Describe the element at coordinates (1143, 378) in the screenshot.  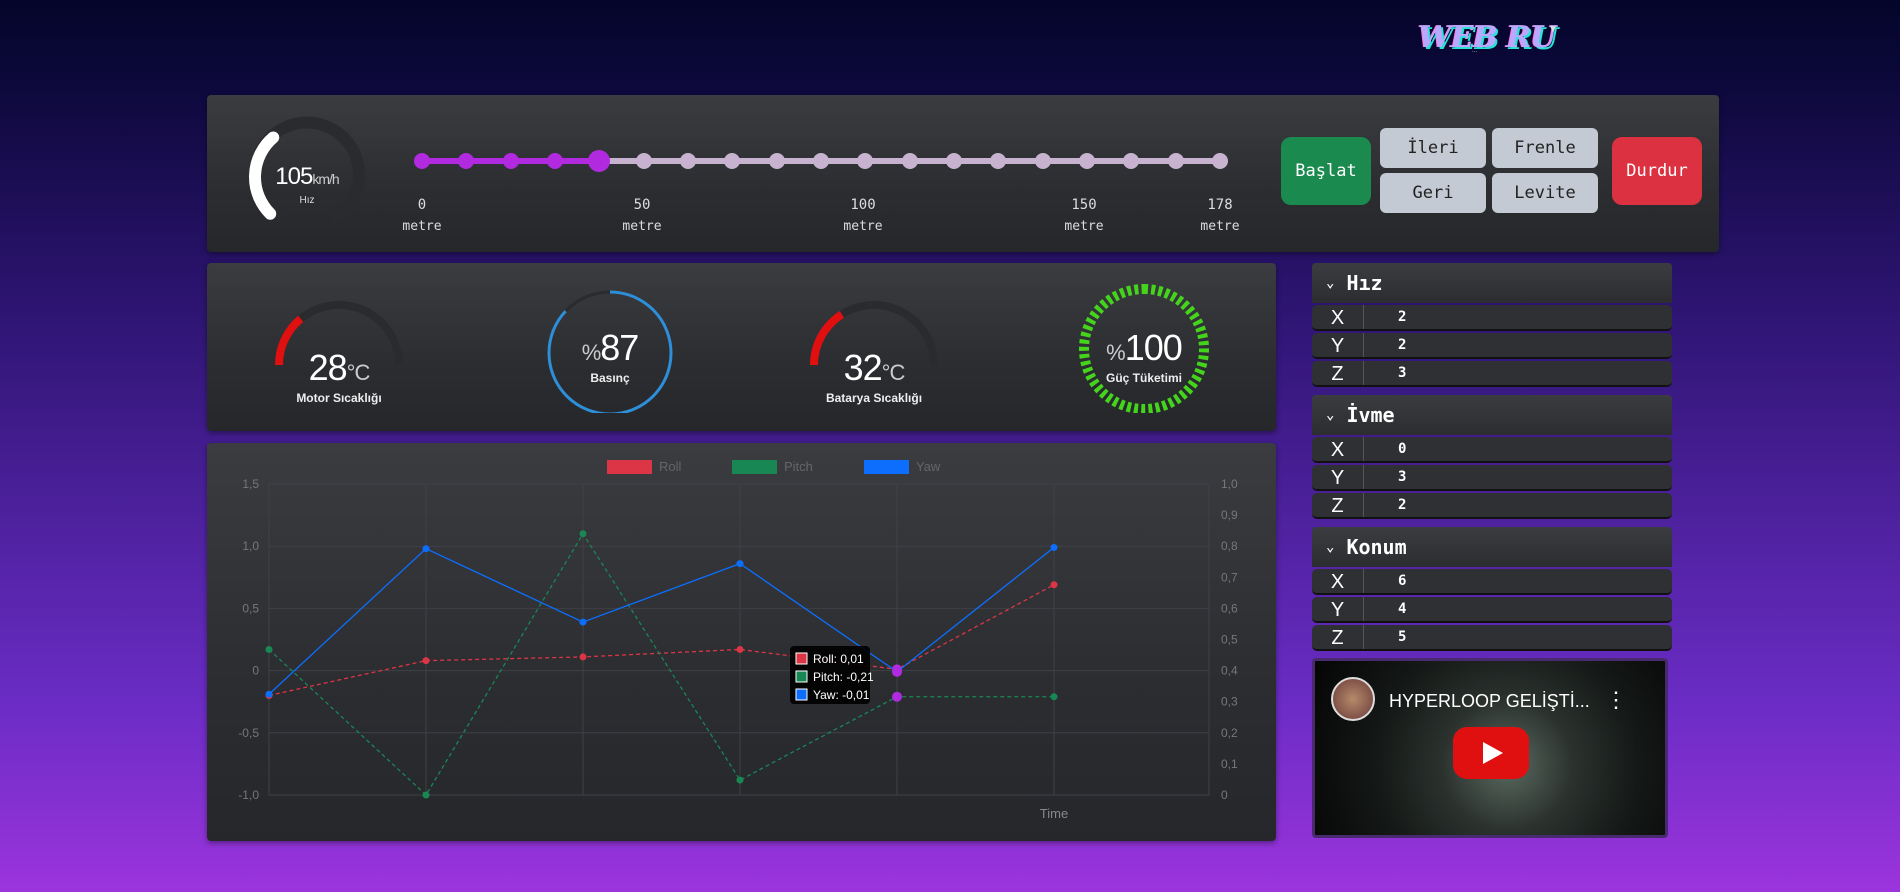
I see `power-label: Güç Tüketimi` at that location.